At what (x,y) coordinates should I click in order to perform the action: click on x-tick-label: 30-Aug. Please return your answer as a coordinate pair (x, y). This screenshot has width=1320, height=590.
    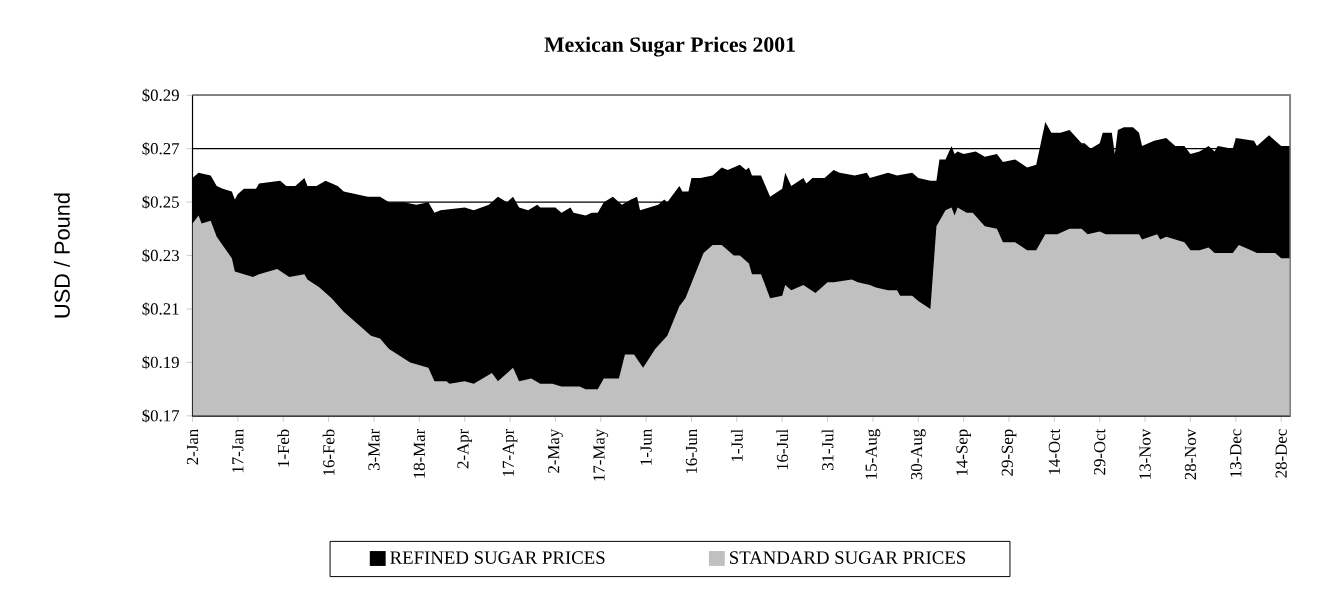
    Looking at the image, I should click on (918, 454).